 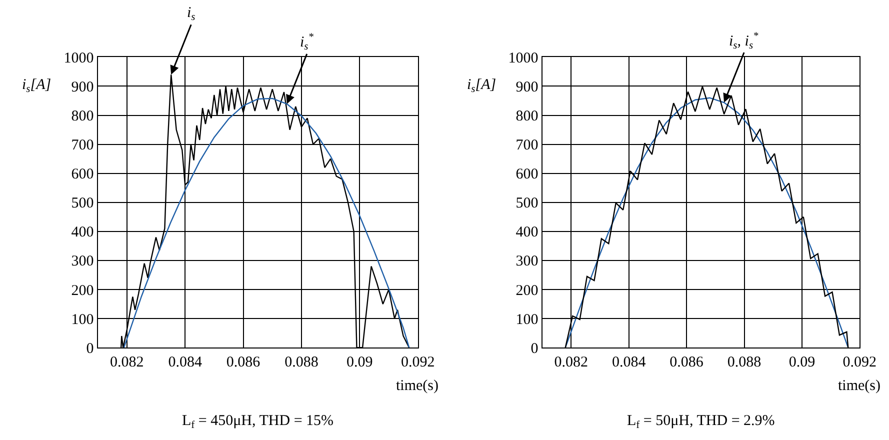 What do you see at coordinates (258, 422) in the screenshot?
I see `text: L$_{f}$ = 450μH, THD = 15%` at bounding box center [258, 422].